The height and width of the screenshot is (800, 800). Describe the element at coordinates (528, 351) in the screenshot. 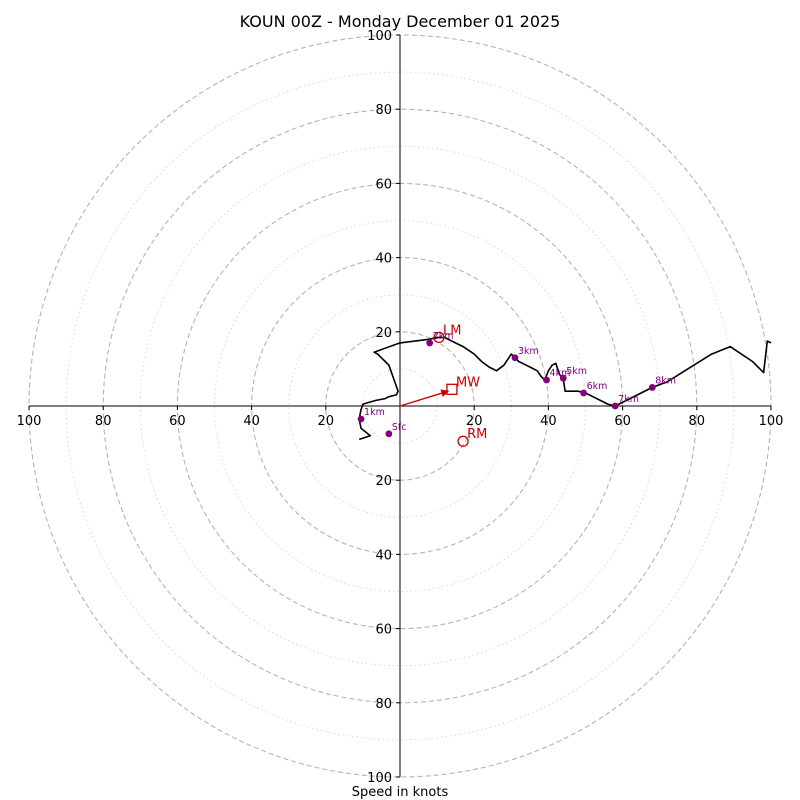

I see `height-label-3km: 3km` at that location.